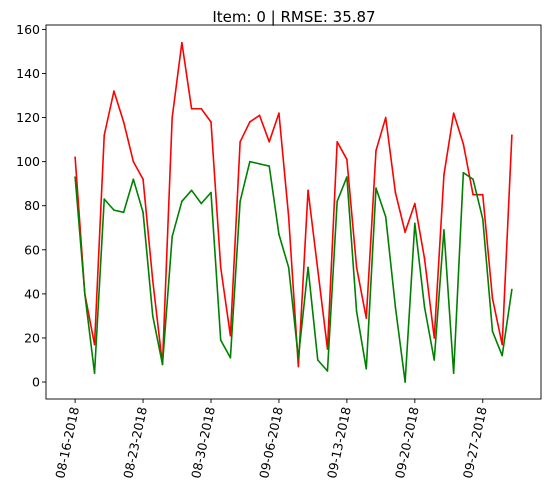 Image resolution: width=555 pixels, height=501 pixels. Describe the element at coordinates (339, 442) in the screenshot. I see `x-tick-label: 09-13-2018` at that location.